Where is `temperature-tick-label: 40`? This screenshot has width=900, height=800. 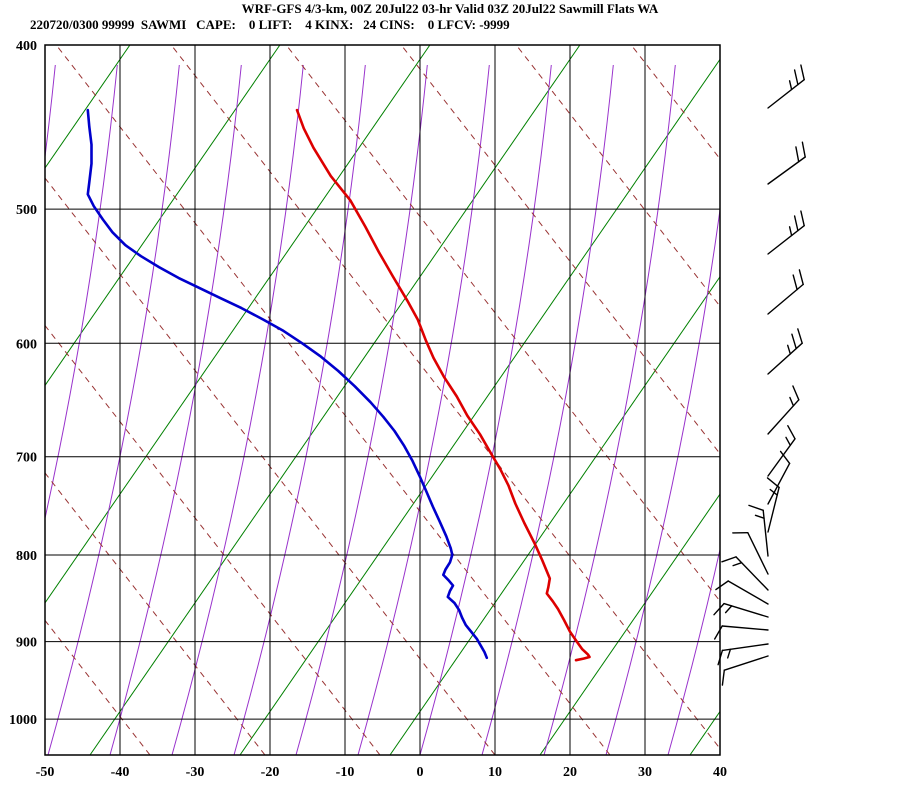
temperature-tick-label: 40 is located at coordinates (720, 772).